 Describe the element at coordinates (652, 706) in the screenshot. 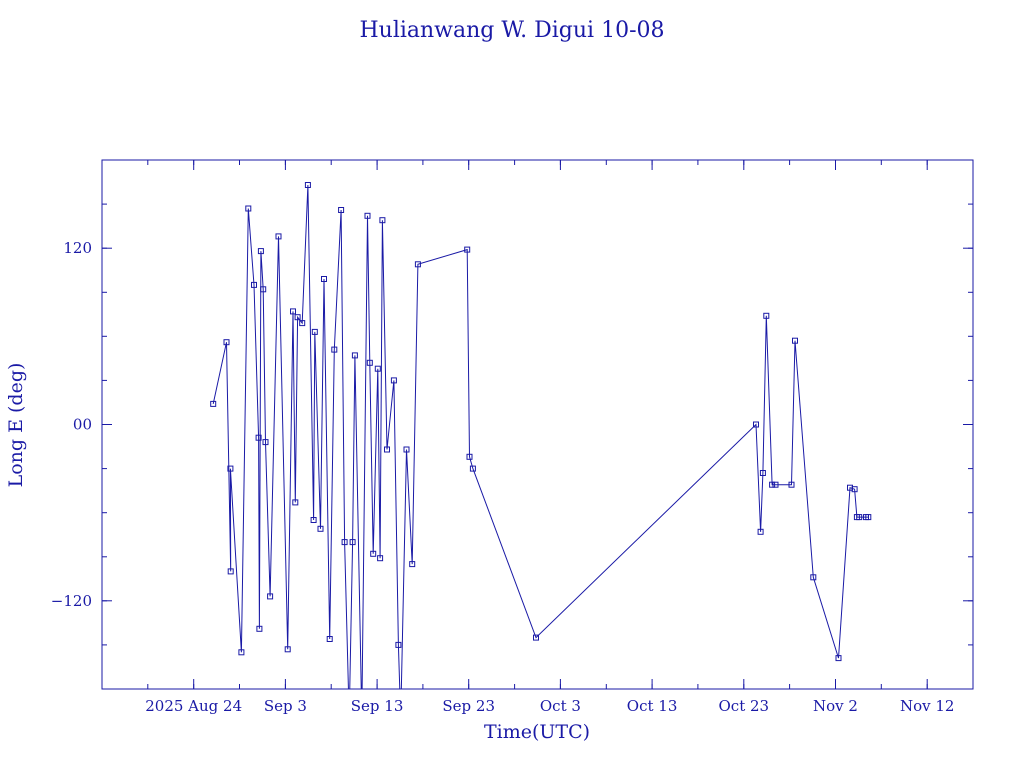

I see `x-tick-label: Oct 13` at that location.